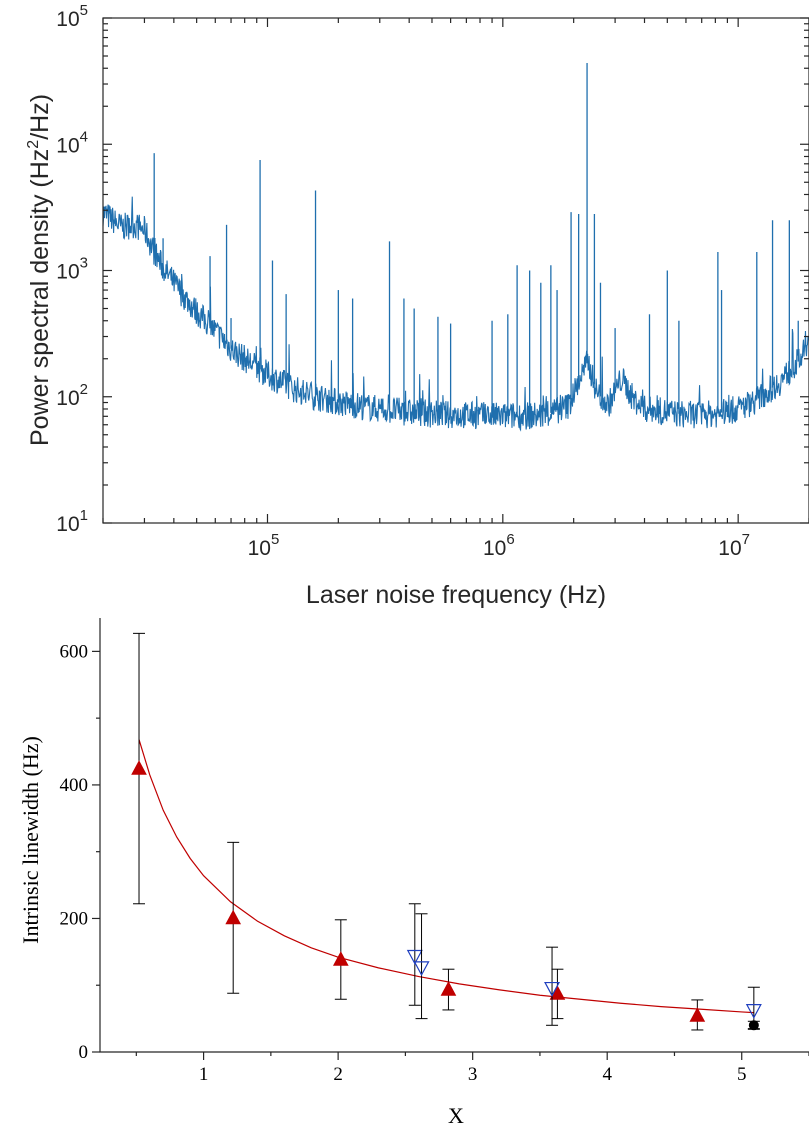  Describe the element at coordinates (84, 136) in the screenshot. I see `tick-exponent: 4` at that location.